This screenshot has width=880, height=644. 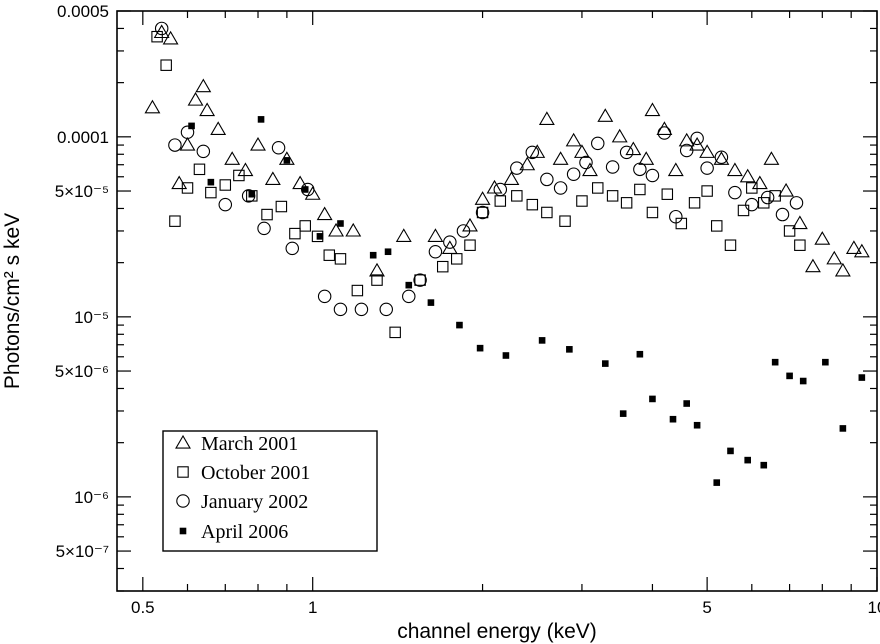 What do you see at coordinates (91, 497) in the screenshot?
I see `y-tick-label: 10⁻⁶` at bounding box center [91, 497].